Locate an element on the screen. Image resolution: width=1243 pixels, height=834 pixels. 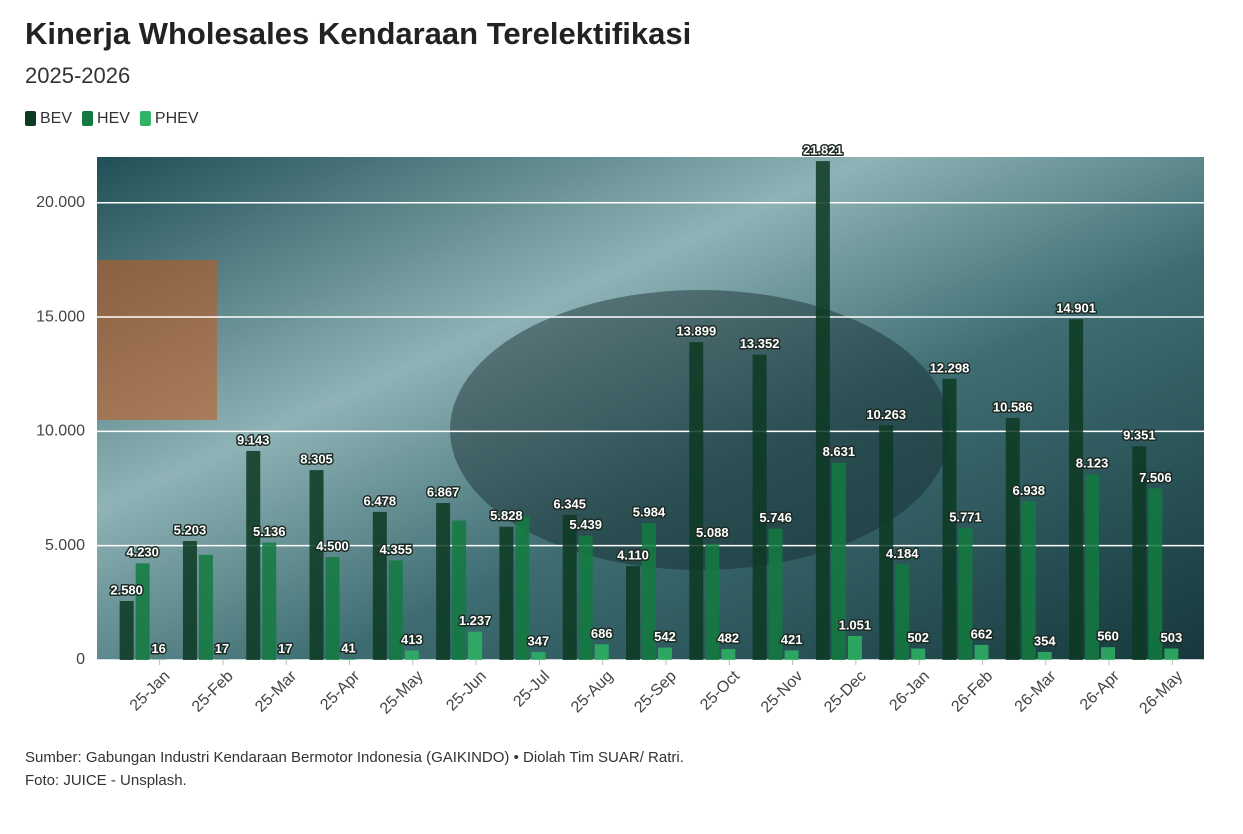
x-tick-label: 25-Jun is located at coordinates (466, 691).